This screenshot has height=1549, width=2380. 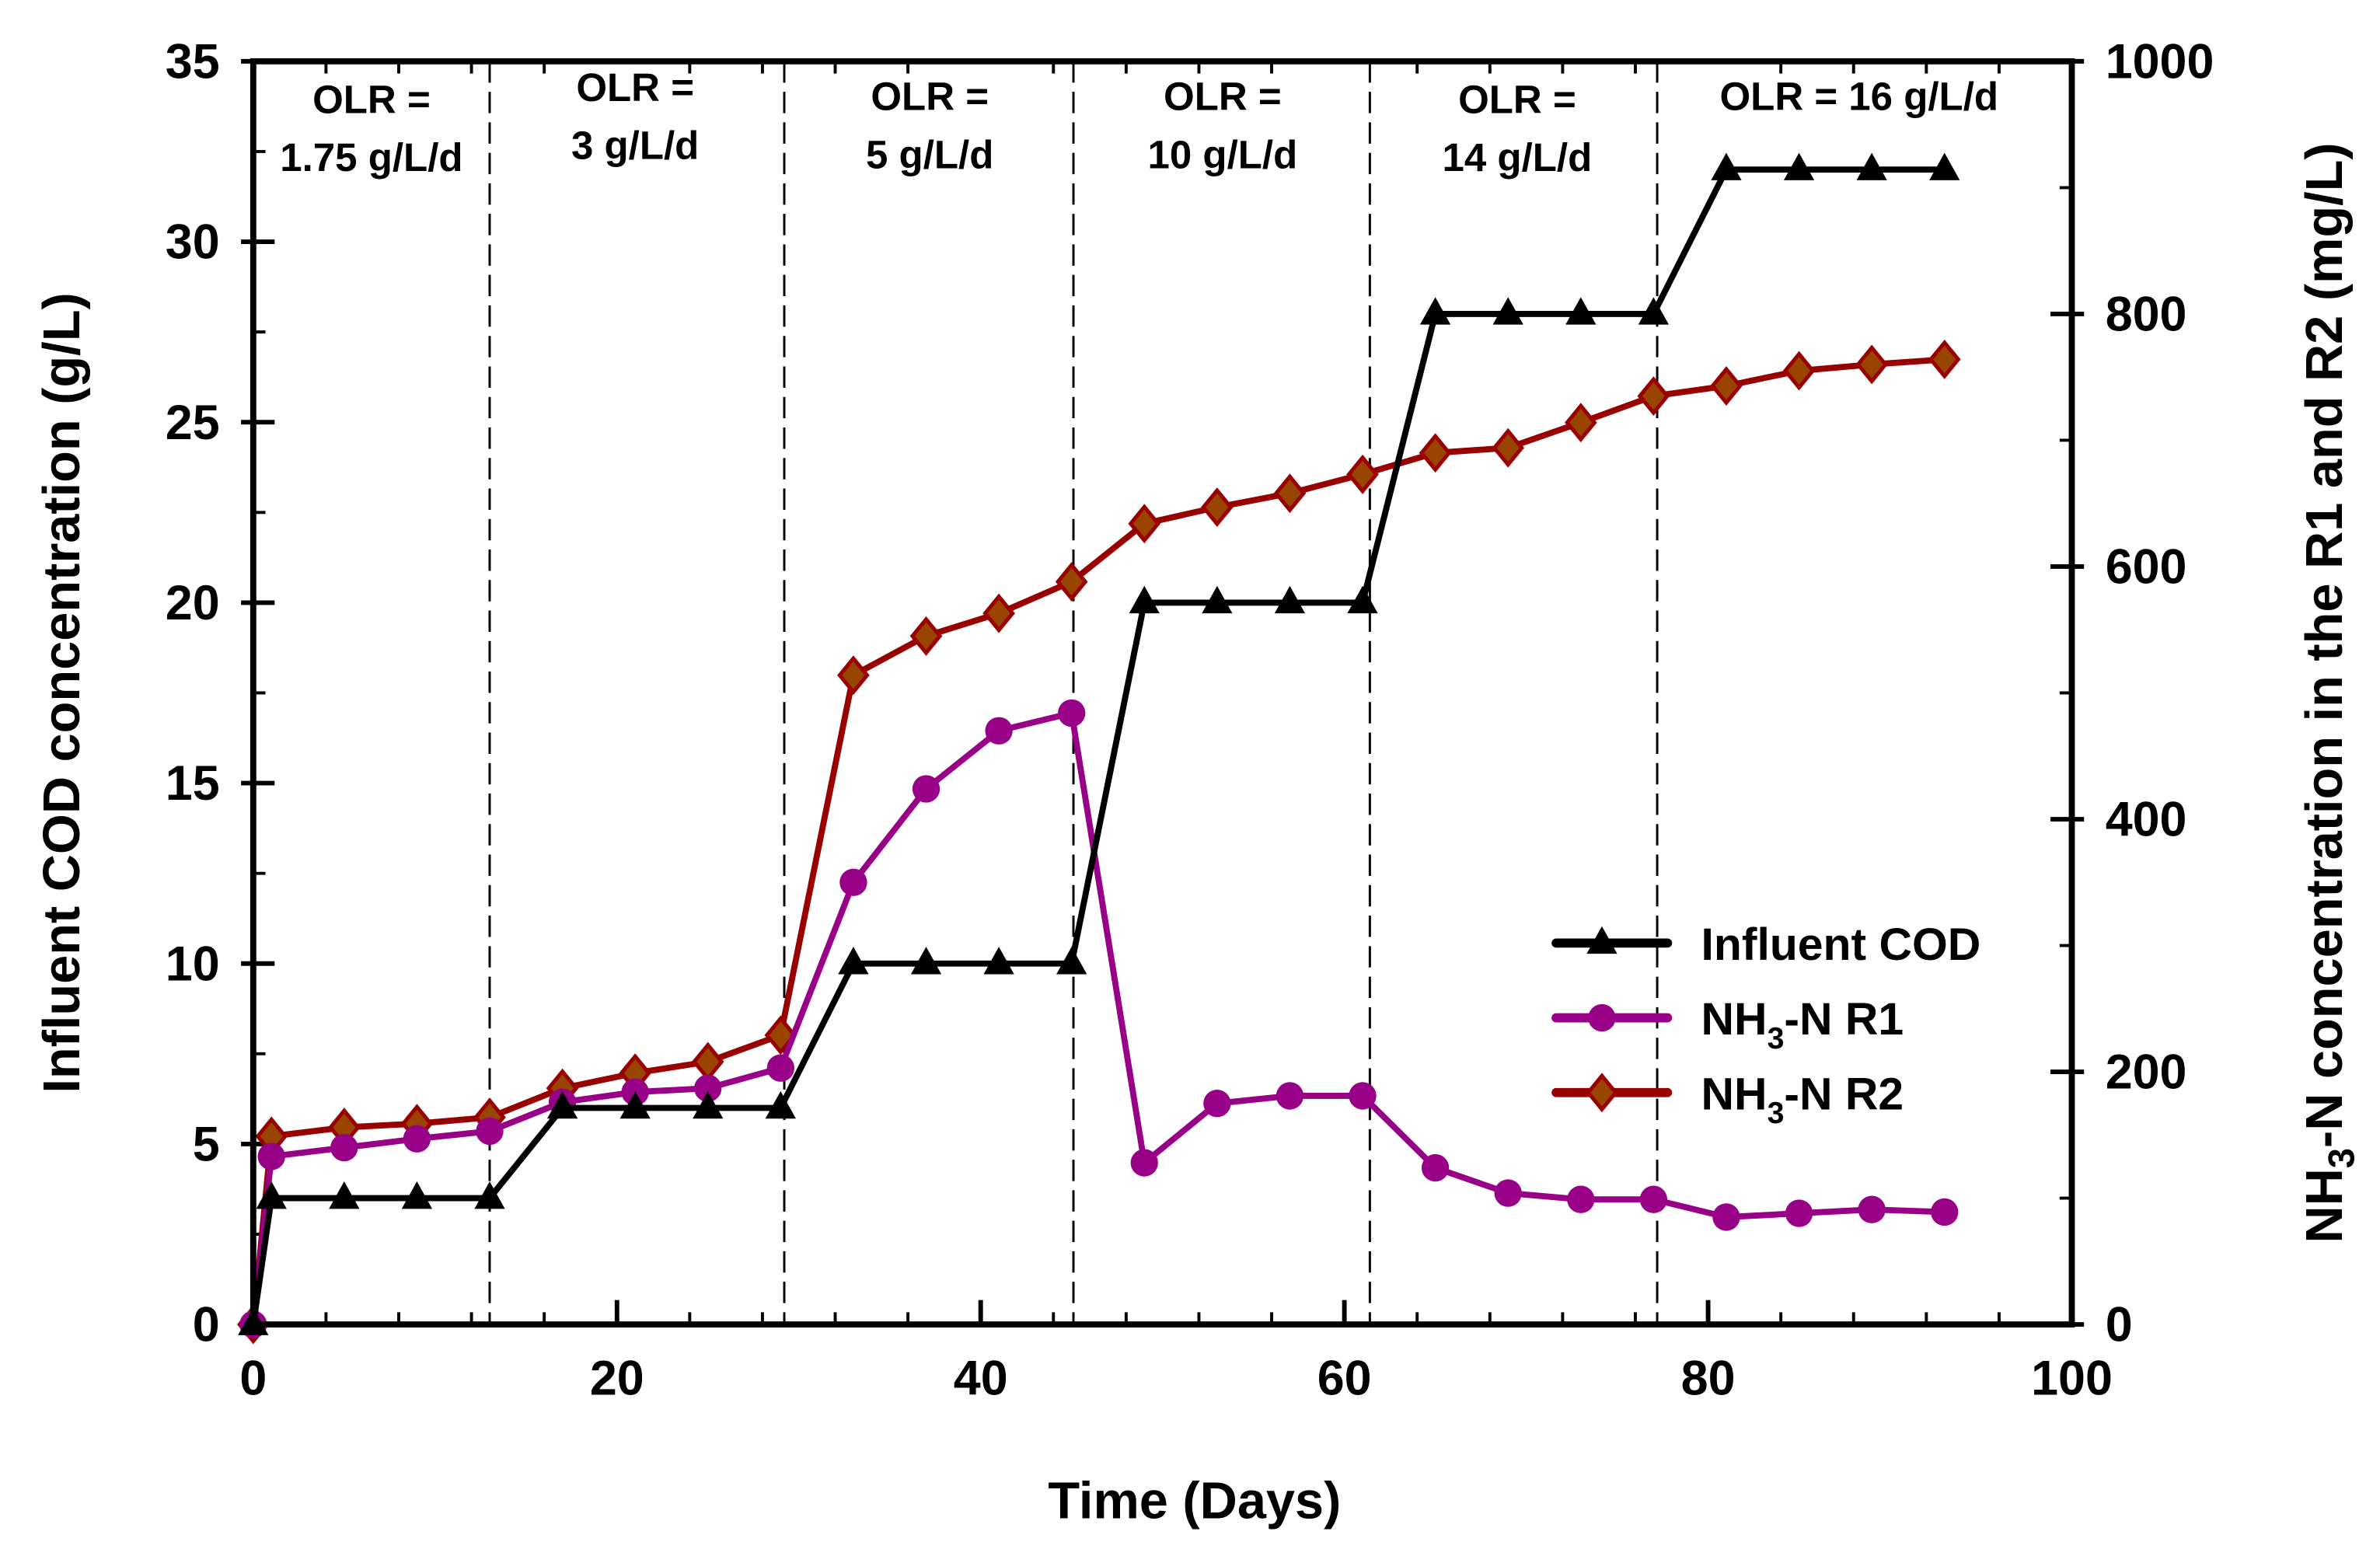 What do you see at coordinates (253, 1378) in the screenshot?
I see `x-tick-label: 0` at bounding box center [253, 1378].